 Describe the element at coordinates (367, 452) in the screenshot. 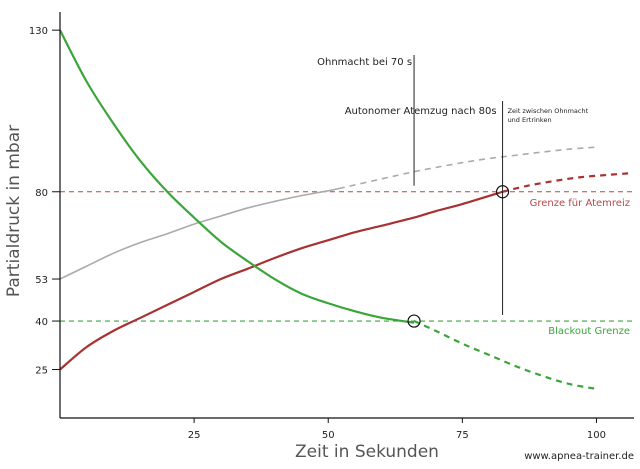

I see `x-axis-title: Zeit in Sekunden` at that location.